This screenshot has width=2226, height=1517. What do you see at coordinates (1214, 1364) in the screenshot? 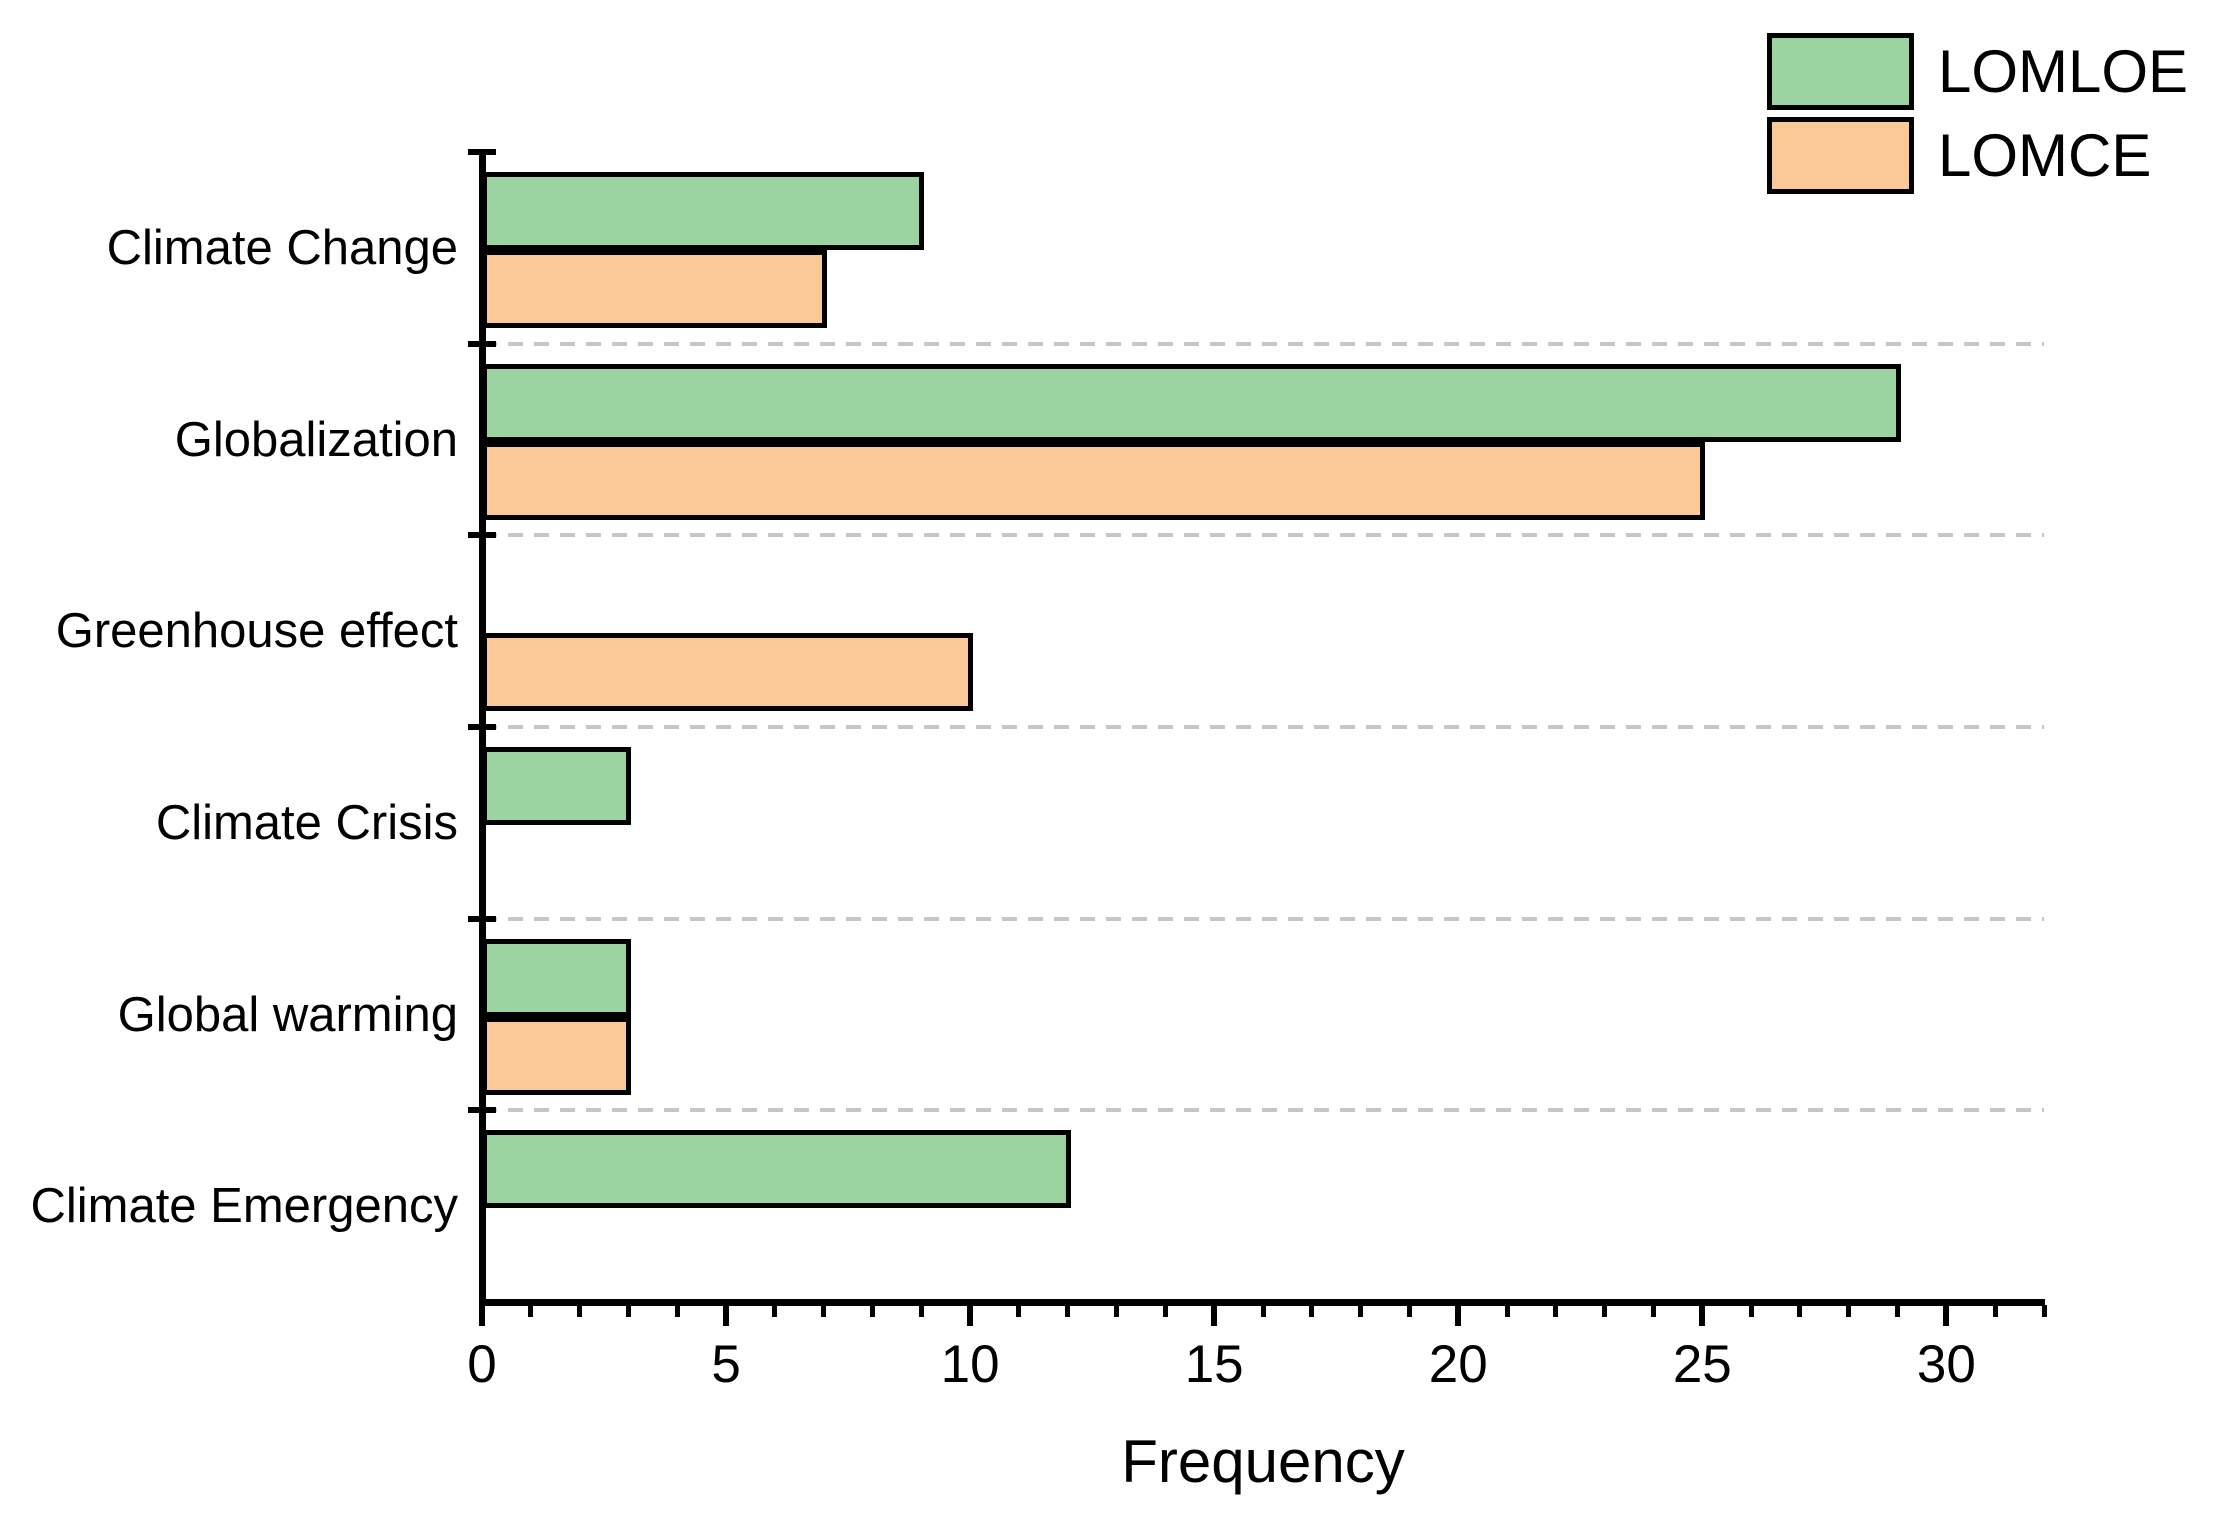
I see `x-tick-label: 15` at bounding box center [1214, 1364].